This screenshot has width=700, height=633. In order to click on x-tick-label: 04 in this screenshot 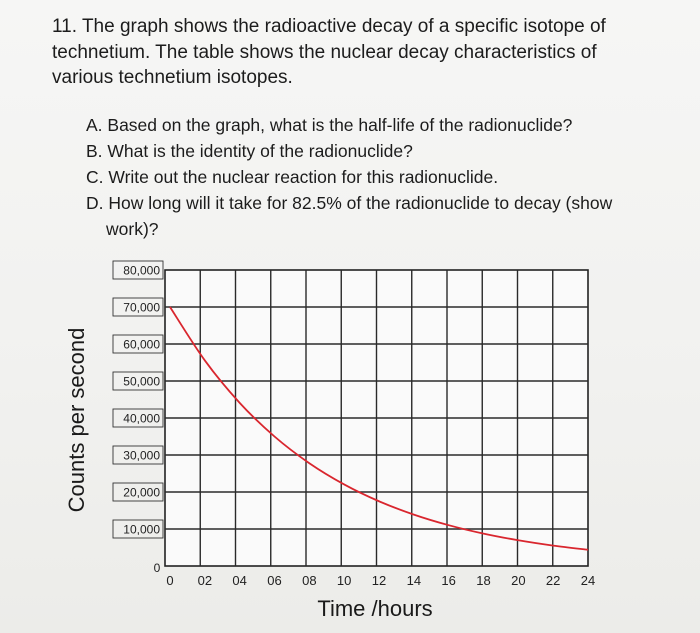, I will do `click(239, 580)`.